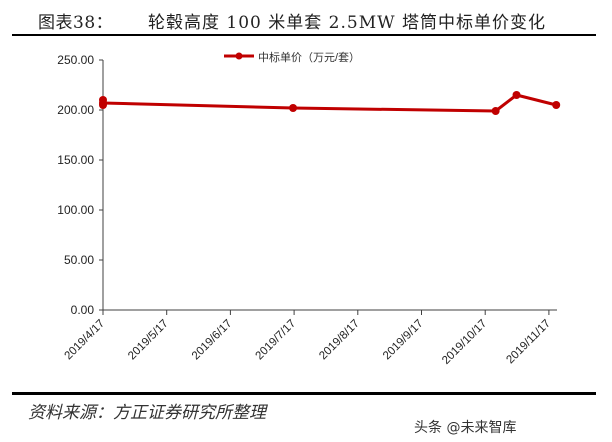 The width and height of the screenshot is (612, 442). Describe the element at coordinates (84, 340) in the screenshot. I see `svg-text: 2019/4/17` at that location.